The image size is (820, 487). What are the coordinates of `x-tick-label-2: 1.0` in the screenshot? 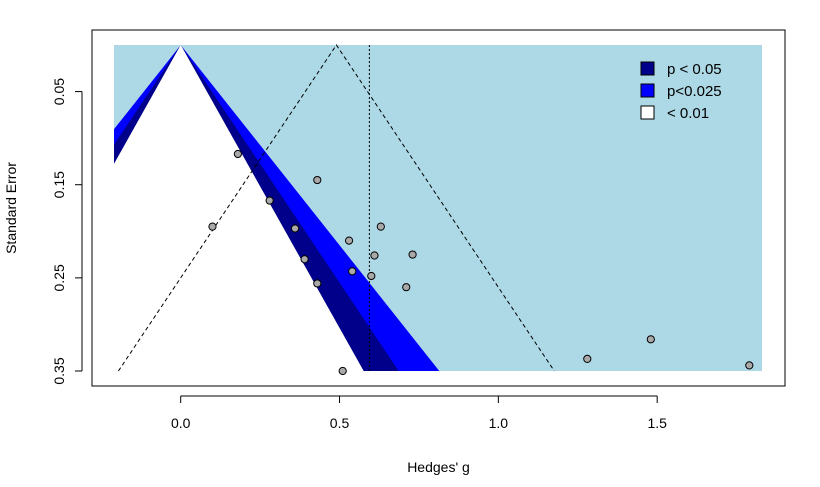 It's located at (499, 423).